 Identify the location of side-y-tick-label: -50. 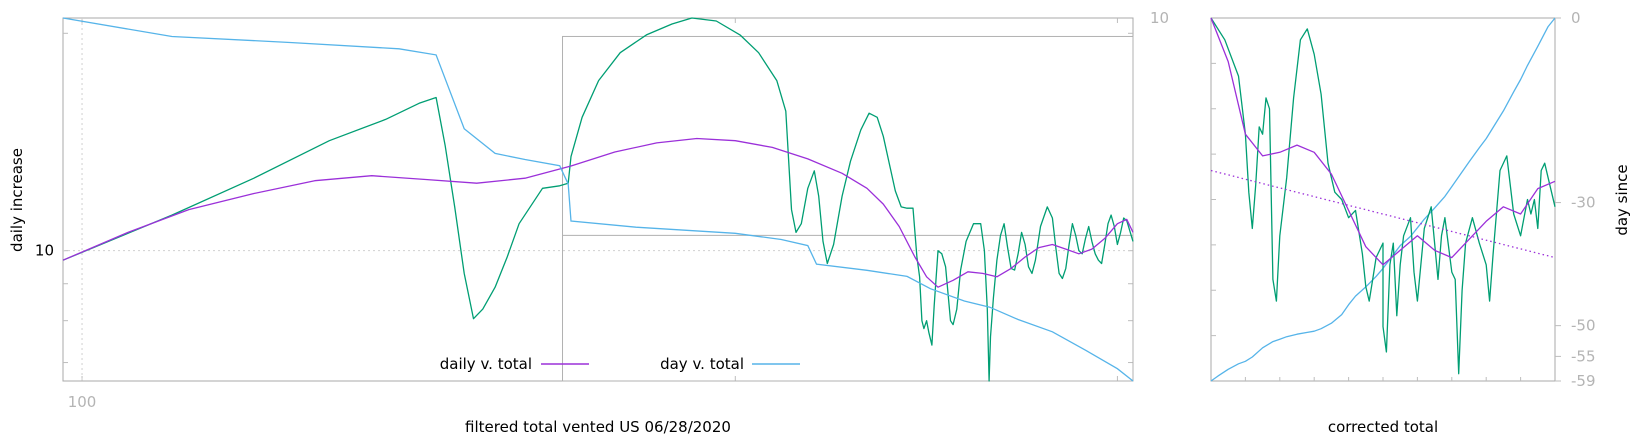
(1583, 326).